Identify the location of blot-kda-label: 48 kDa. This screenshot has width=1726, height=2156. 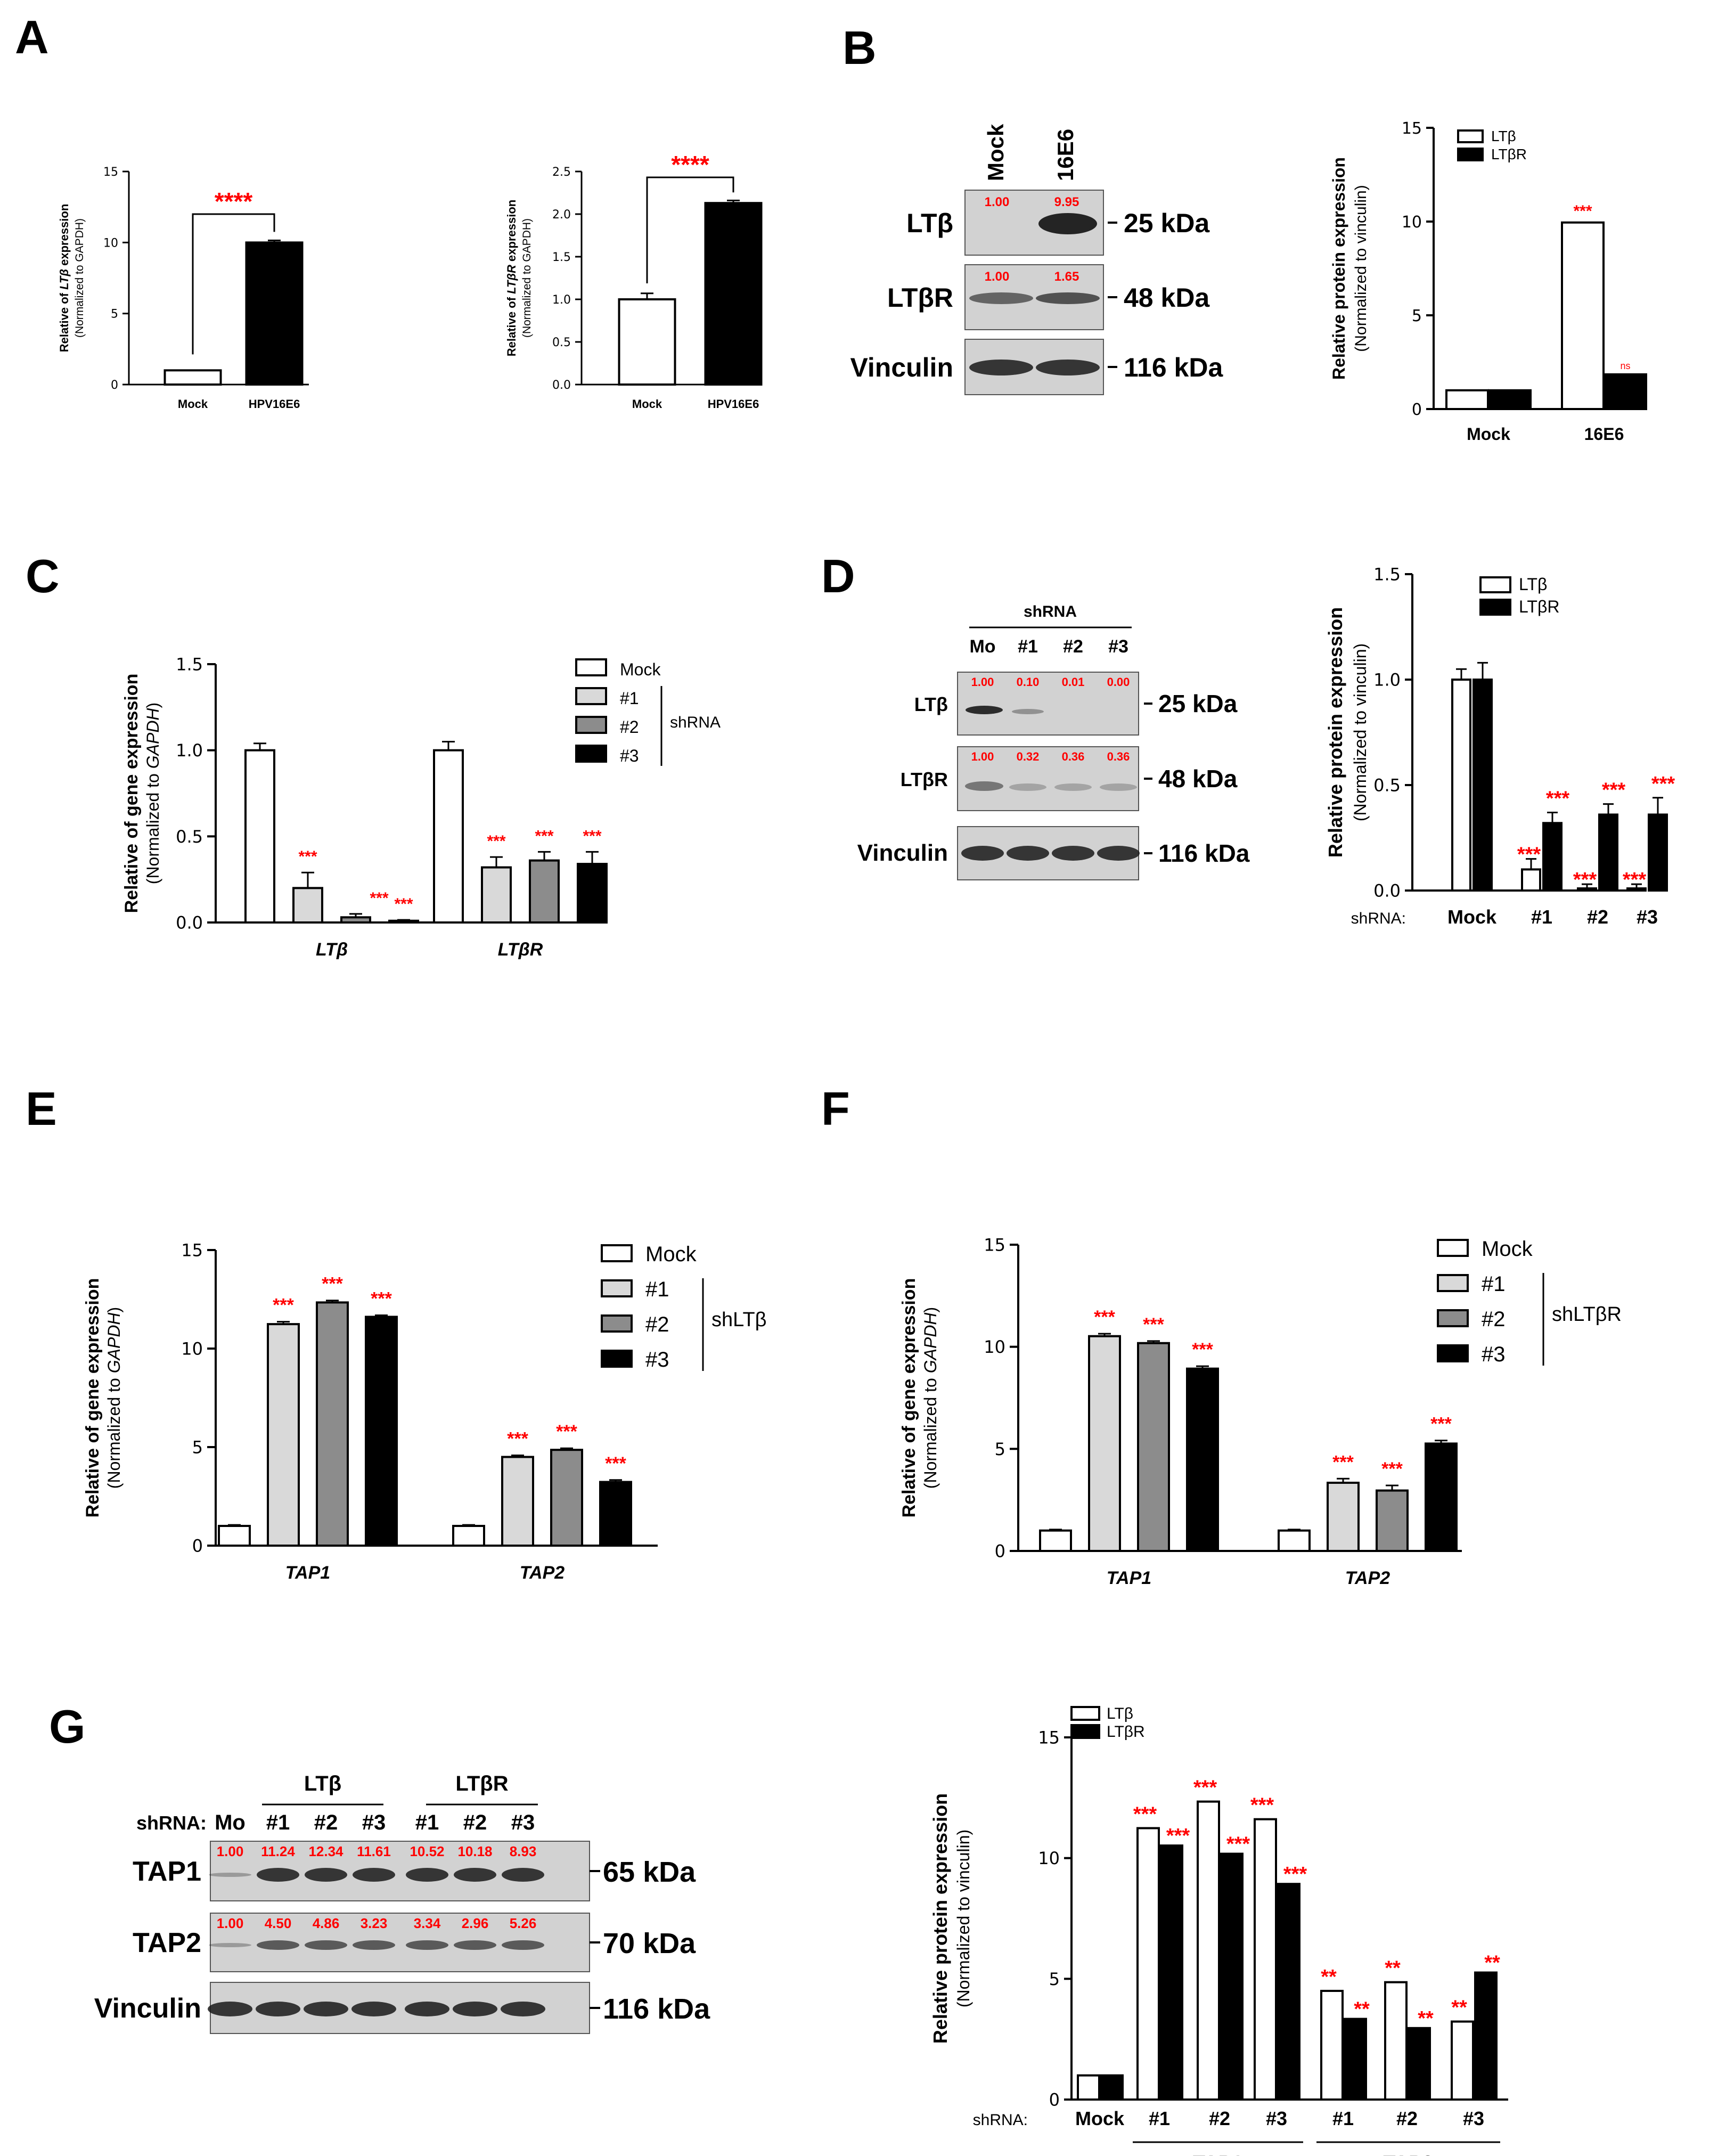
(1198, 779).